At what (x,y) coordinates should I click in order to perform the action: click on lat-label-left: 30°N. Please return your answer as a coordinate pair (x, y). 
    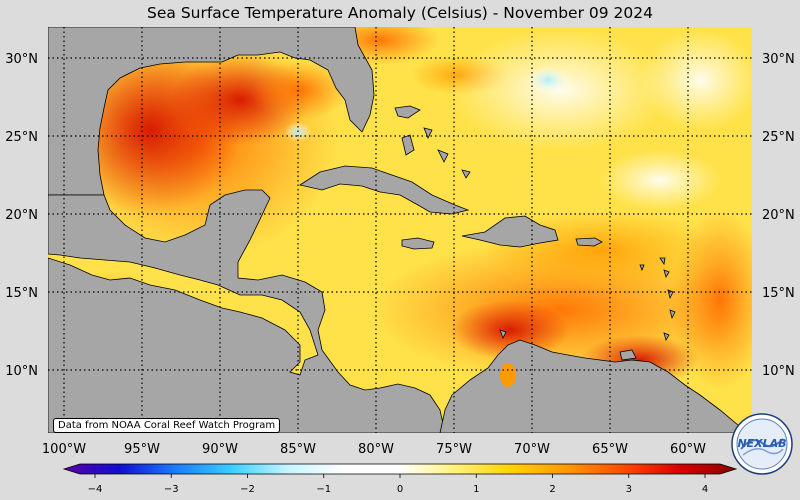
    Looking at the image, I should click on (21, 59).